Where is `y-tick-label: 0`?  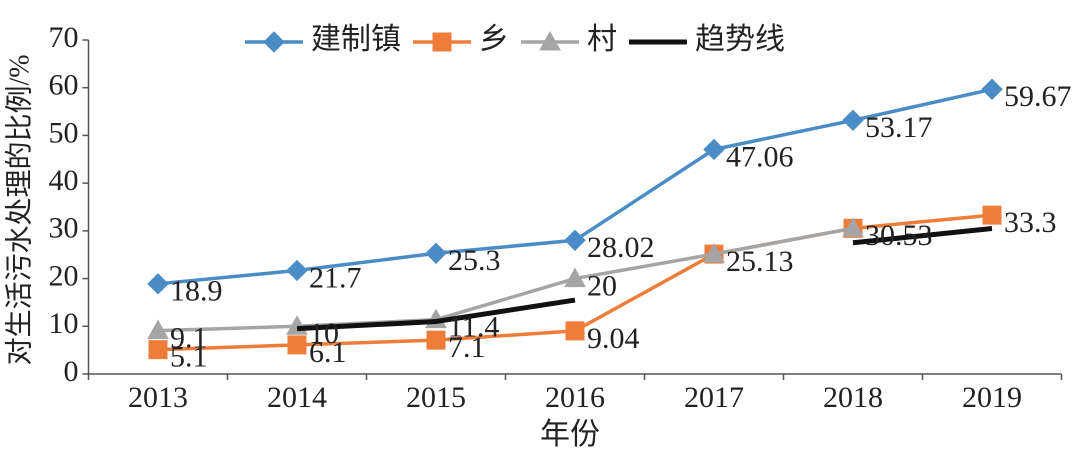 y-tick-label: 0 is located at coordinates (71, 371).